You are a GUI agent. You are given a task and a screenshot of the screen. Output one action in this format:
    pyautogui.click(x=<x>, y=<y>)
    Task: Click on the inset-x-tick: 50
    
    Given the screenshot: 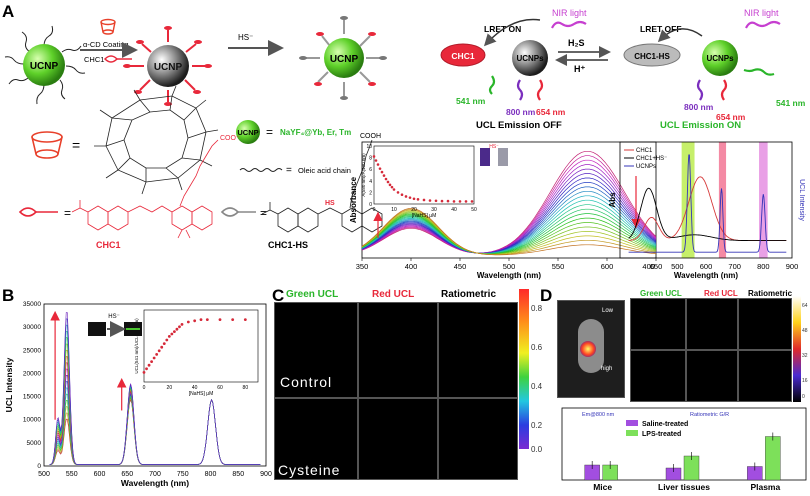 What is the action you would take?
    pyautogui.click(x=474, y=210)
    